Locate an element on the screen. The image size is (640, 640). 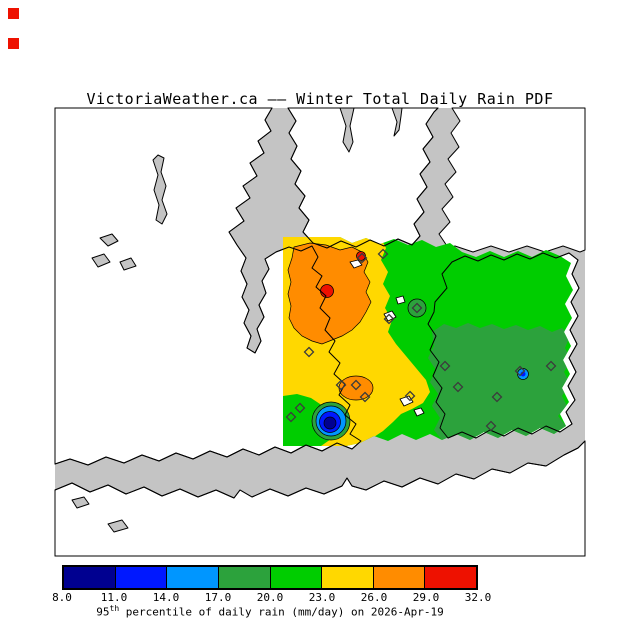
colorbar-tick: 20.0 is located at coordinates (270, 597).